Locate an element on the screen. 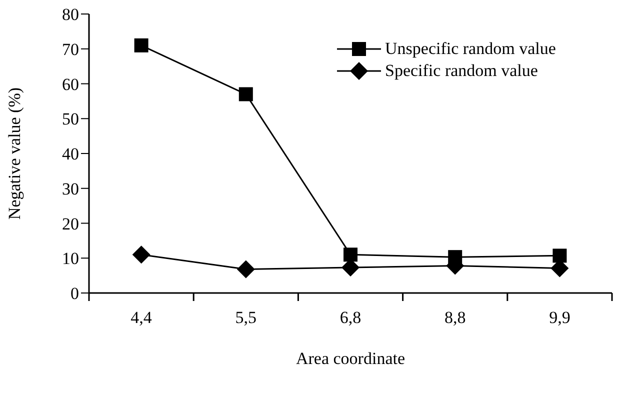 This screenshot has height=414, width=621. y-tick-label: 10 is located at coordinates (70, 258).